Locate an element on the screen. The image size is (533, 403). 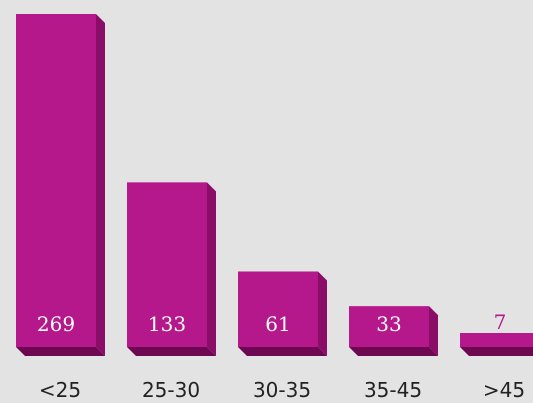
category-labels-layer: <25 25-30 30-35 35-45 >45 is located at coordinates (282, 390).